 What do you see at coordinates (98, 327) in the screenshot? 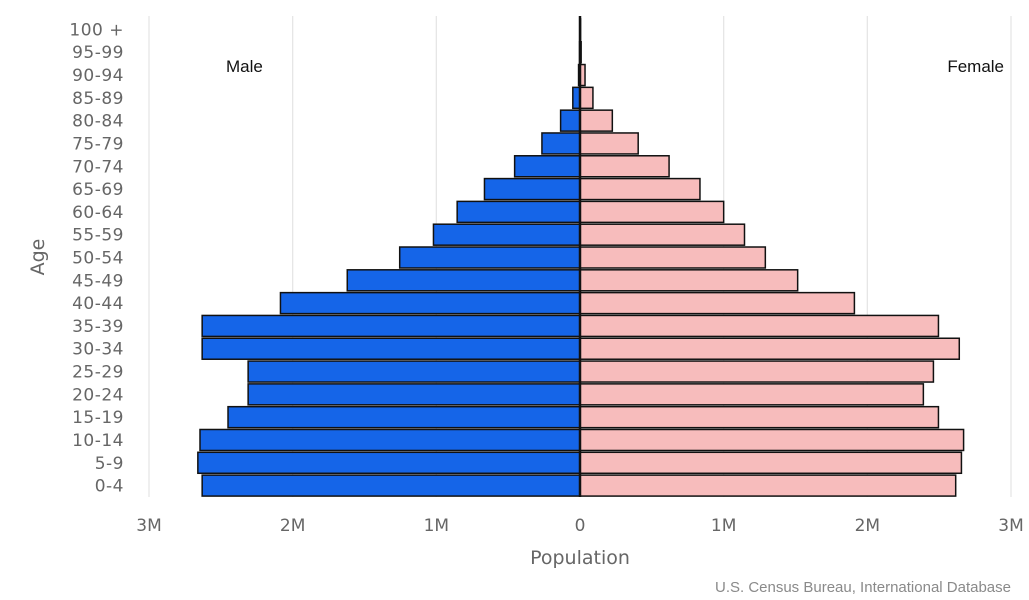
I see `age-label-35-39: 35-39` at bounding box center [98, 327].